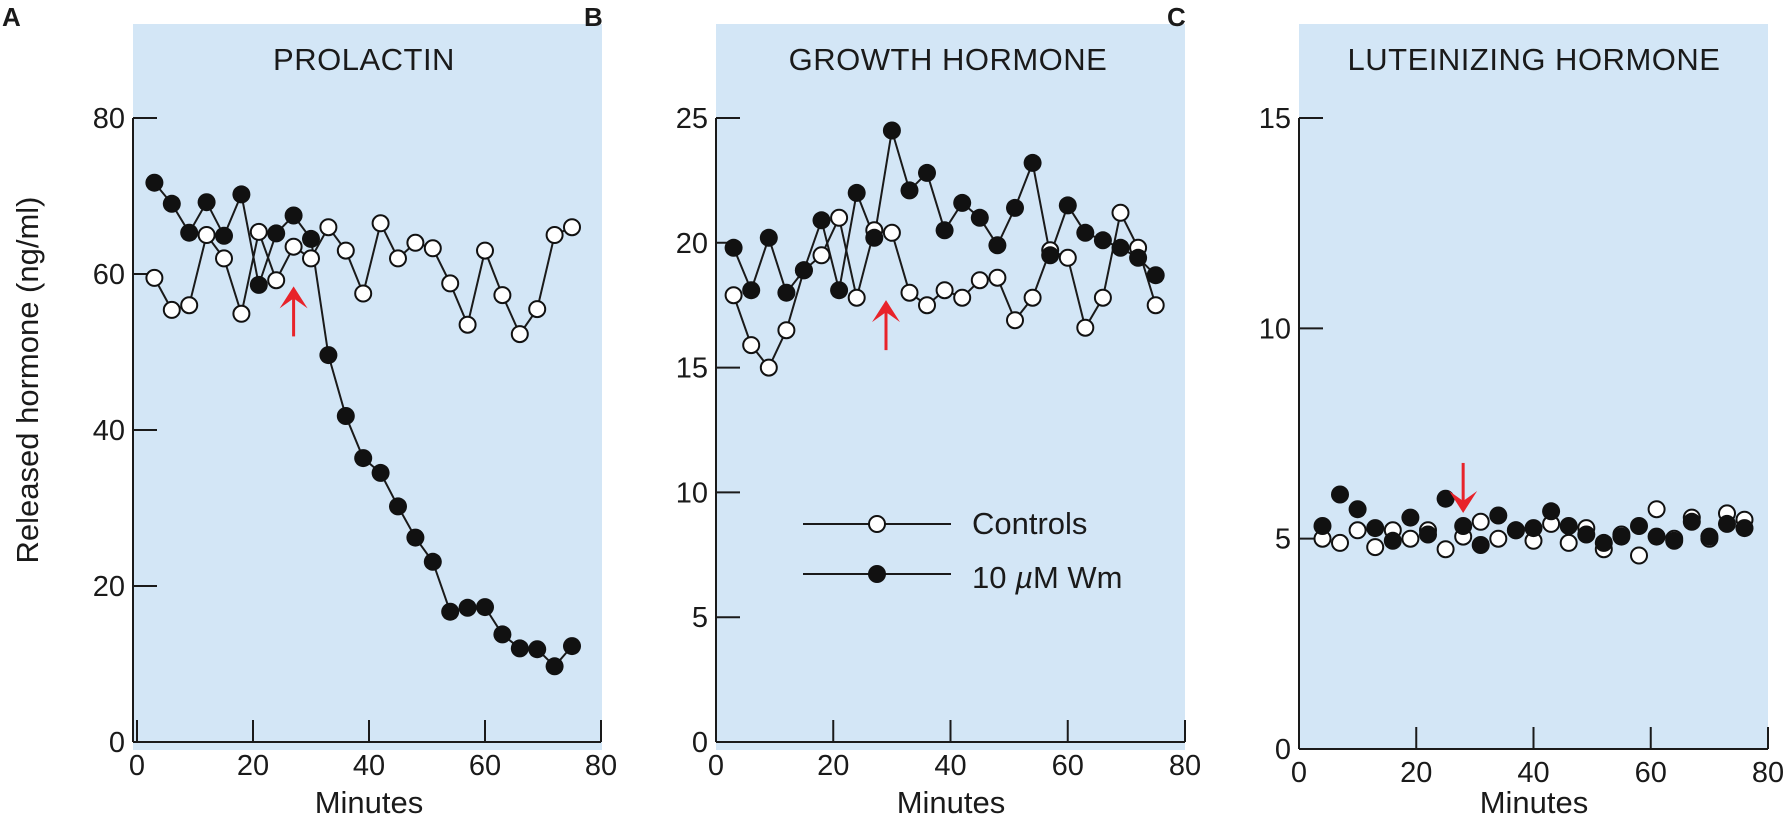 Image resolution: width=1787 pixels, height=816 pixels. I want to click on panel-c-x-tick-label: 0, so click(1299, 773).